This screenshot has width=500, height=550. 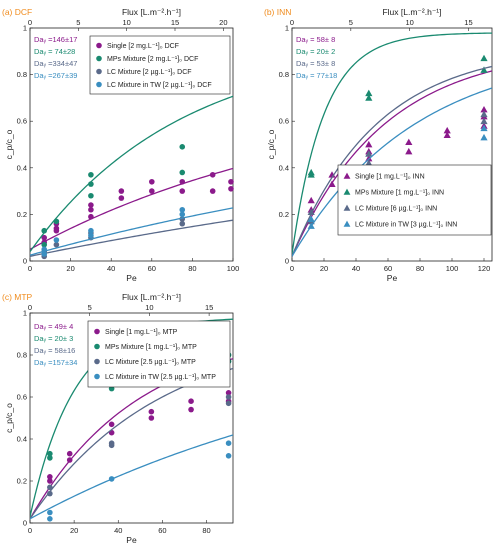 What do you see at coordinates (151, 347) in the screenshot?
I see `legend-entry: MPs Mixture [1 mg.L⁻¹]₀ MTP` at bounding box center [151, 347].